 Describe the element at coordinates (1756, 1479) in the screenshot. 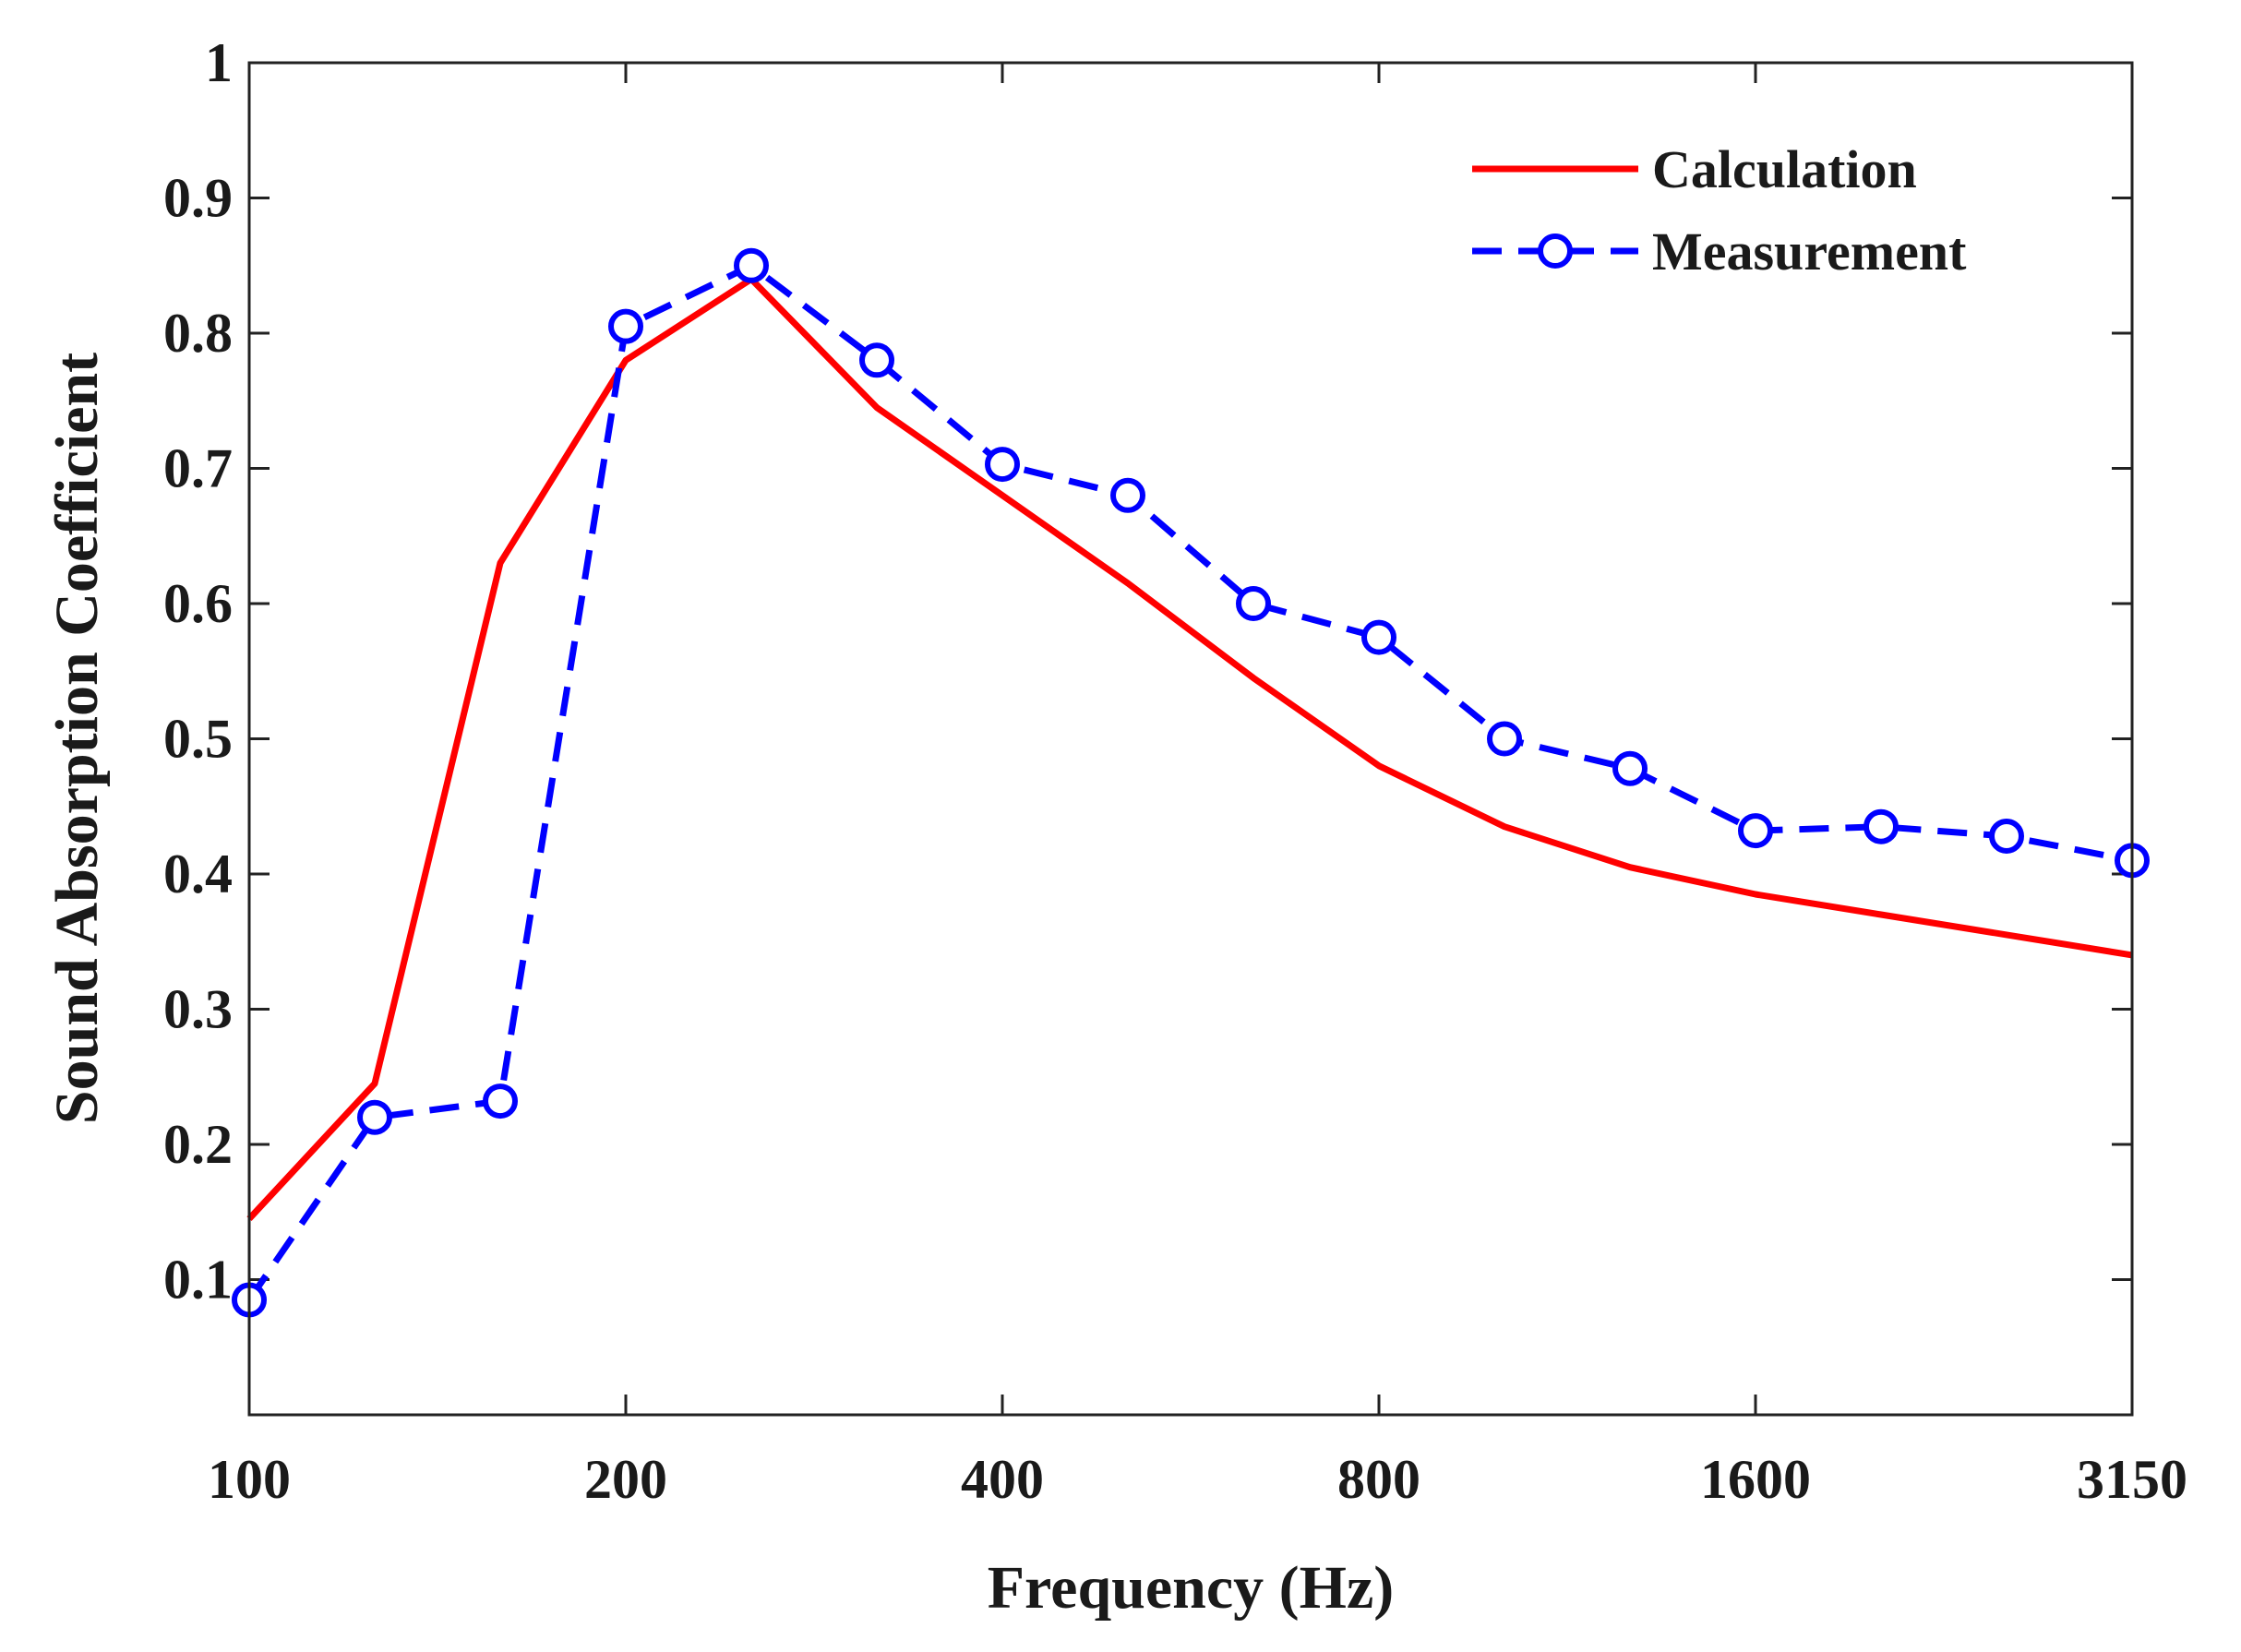

I see `x-tick-label: 1600` at that location.